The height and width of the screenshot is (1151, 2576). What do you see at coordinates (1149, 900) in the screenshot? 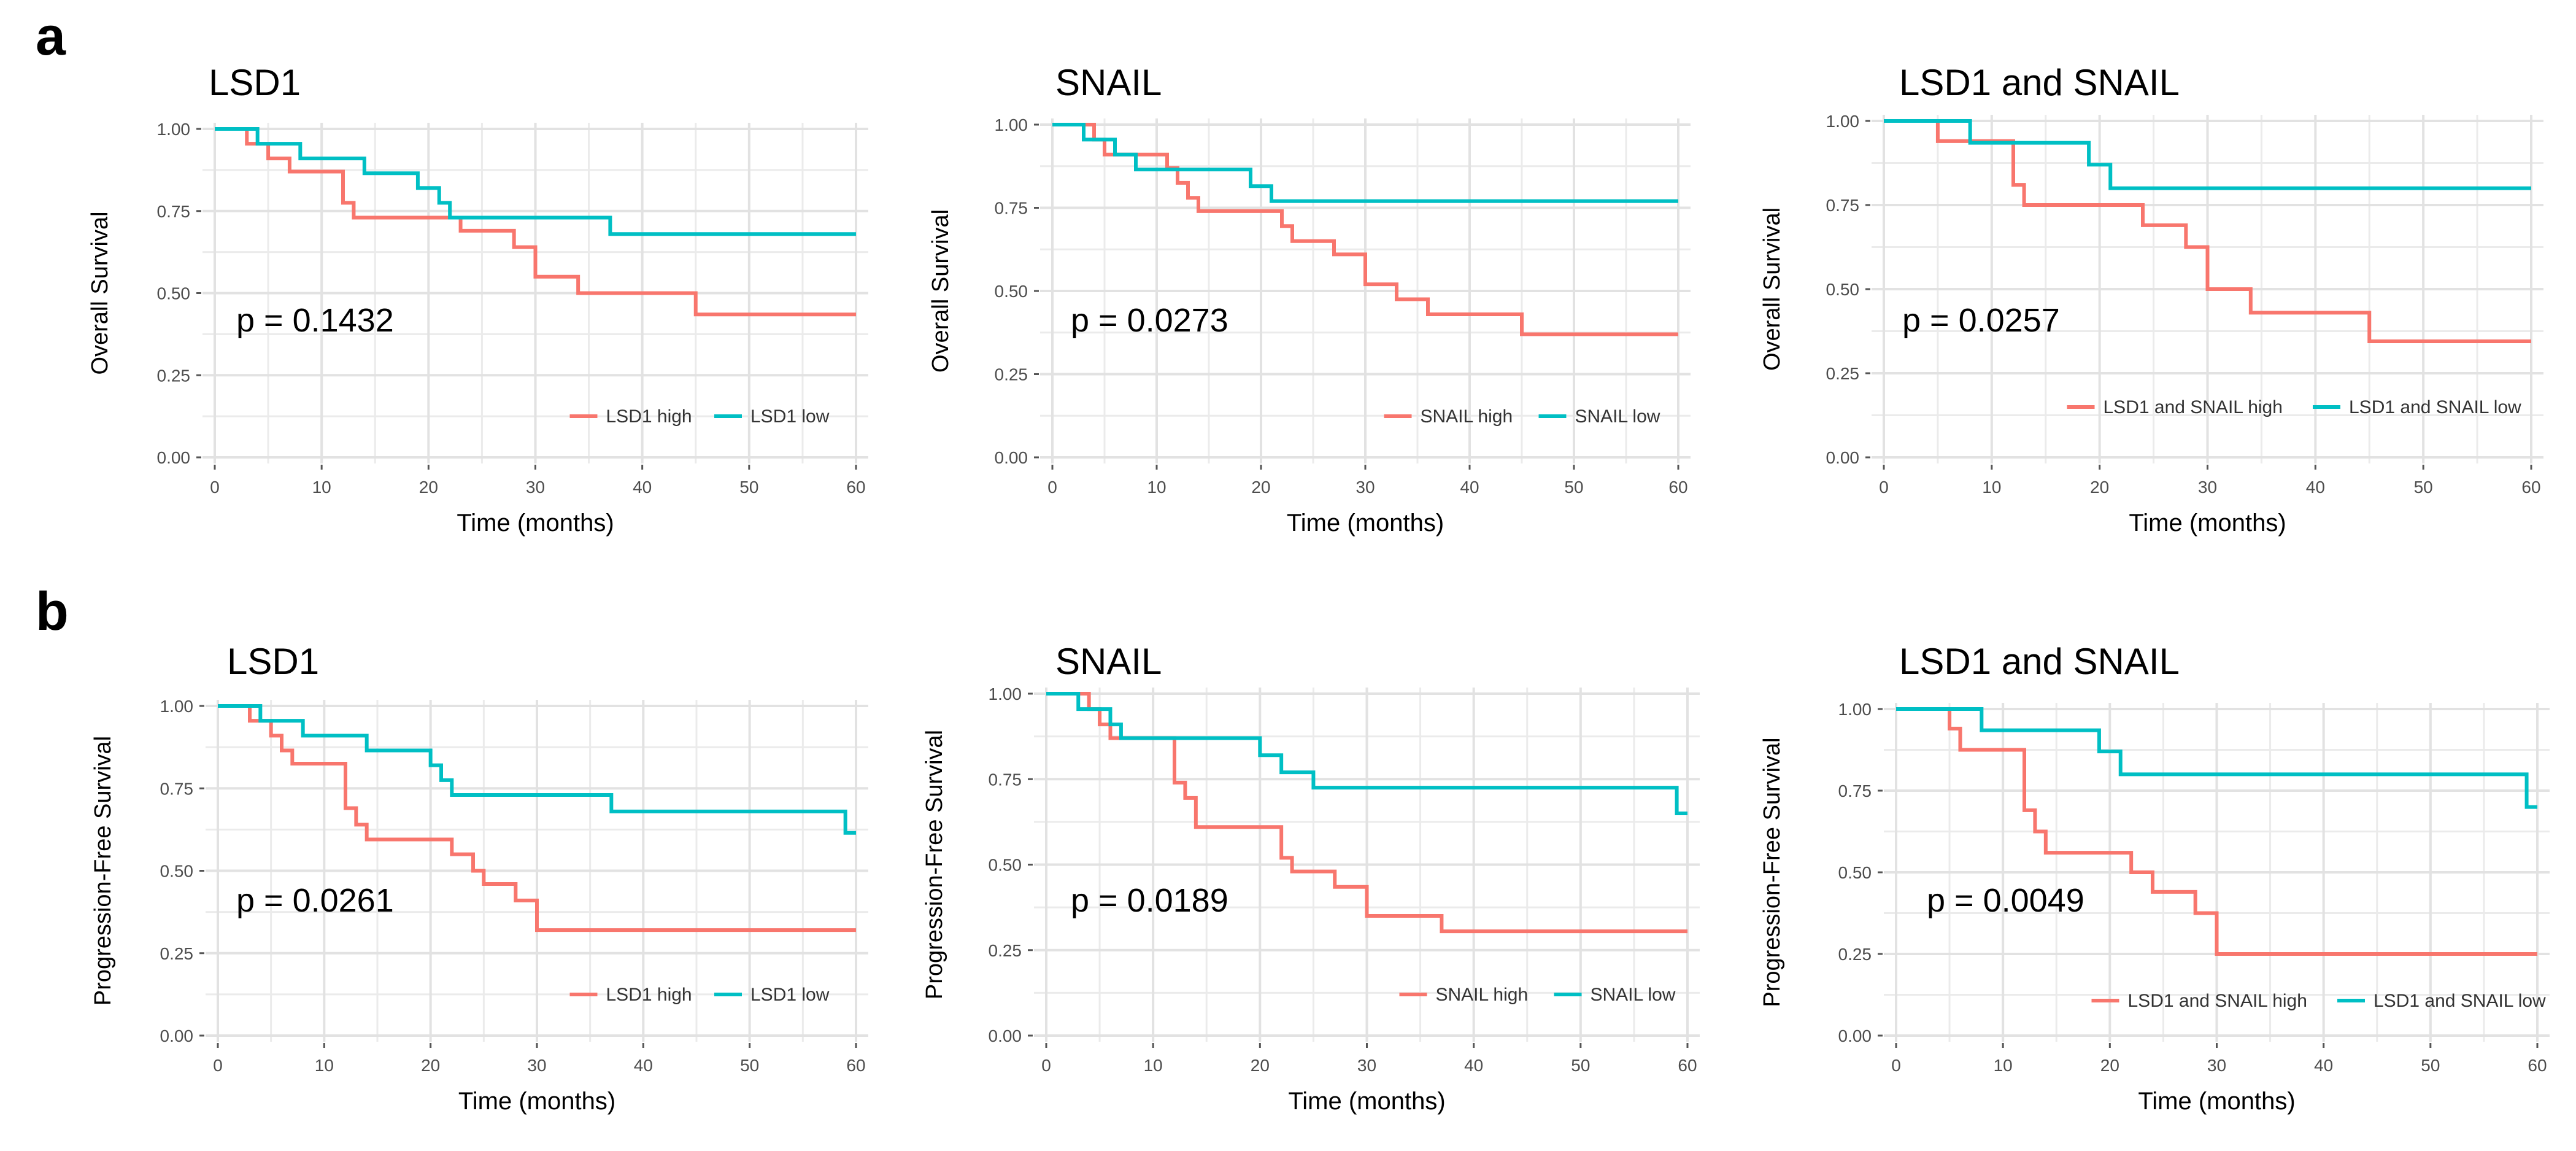
I see `p-value-annotation: p = 0.0189` at bounding box center [1149, 900].